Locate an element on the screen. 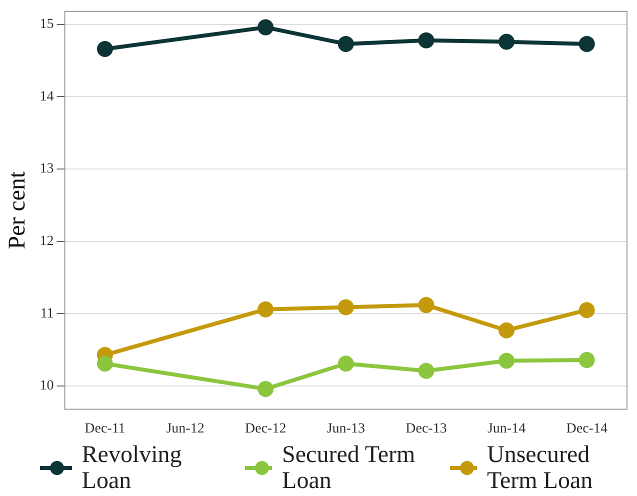 This screenshot has height=496, width=637. x-tick-label: Dec-11 is located at coordinates (105, 428).